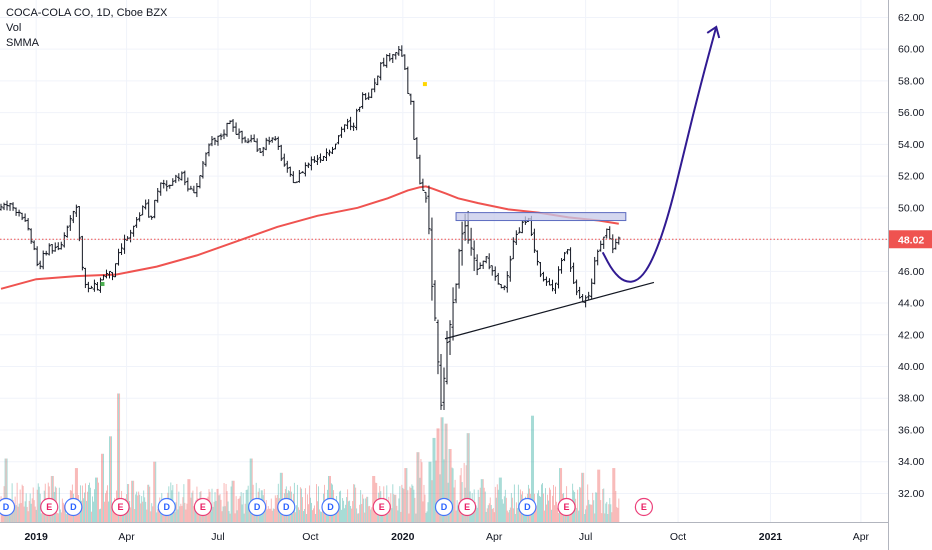 Image resolution: width=932 pixels, height=550 pixels. I want to click on smma-legend: SMMA, so click(22, 43).